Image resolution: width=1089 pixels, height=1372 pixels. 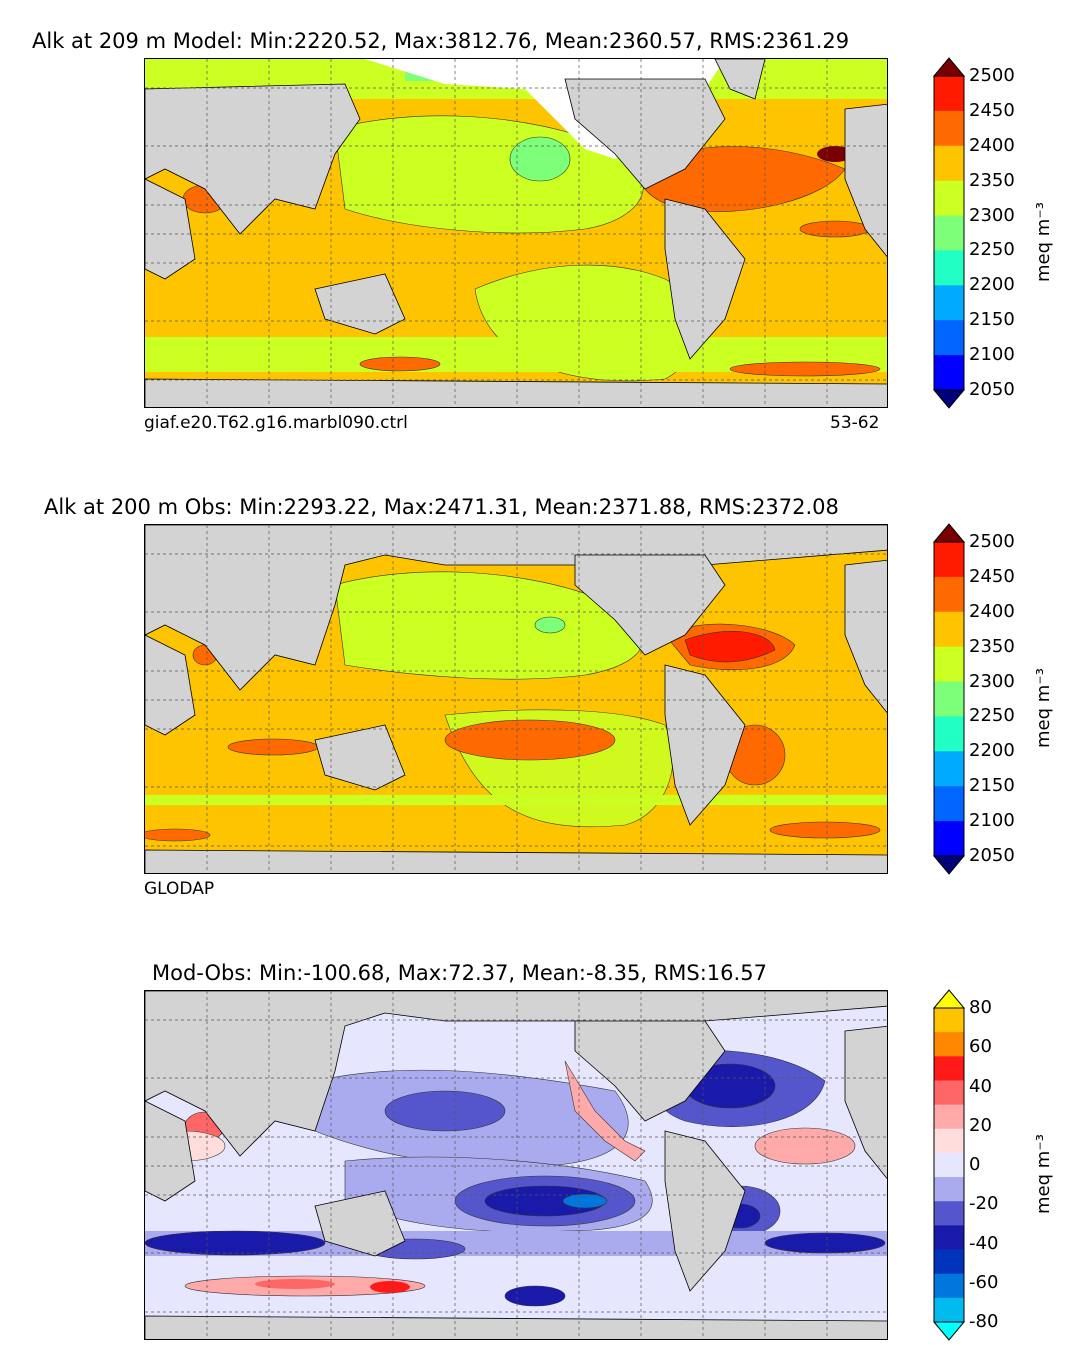 I want to click on colorbar-tick-label: 20, so click(x=980, y=1125).